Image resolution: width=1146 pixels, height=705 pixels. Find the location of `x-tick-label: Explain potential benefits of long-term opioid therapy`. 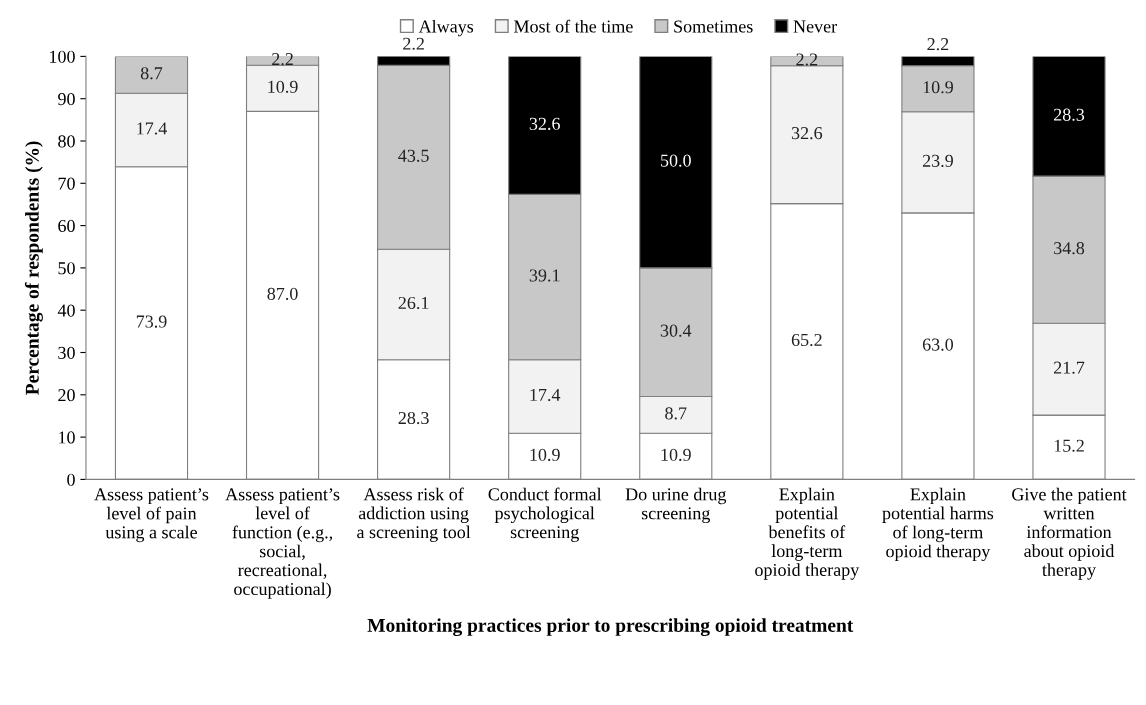

x-tick-label: Explain potential benefits of long-term opioid therapy is located at coordinates (807, 533).